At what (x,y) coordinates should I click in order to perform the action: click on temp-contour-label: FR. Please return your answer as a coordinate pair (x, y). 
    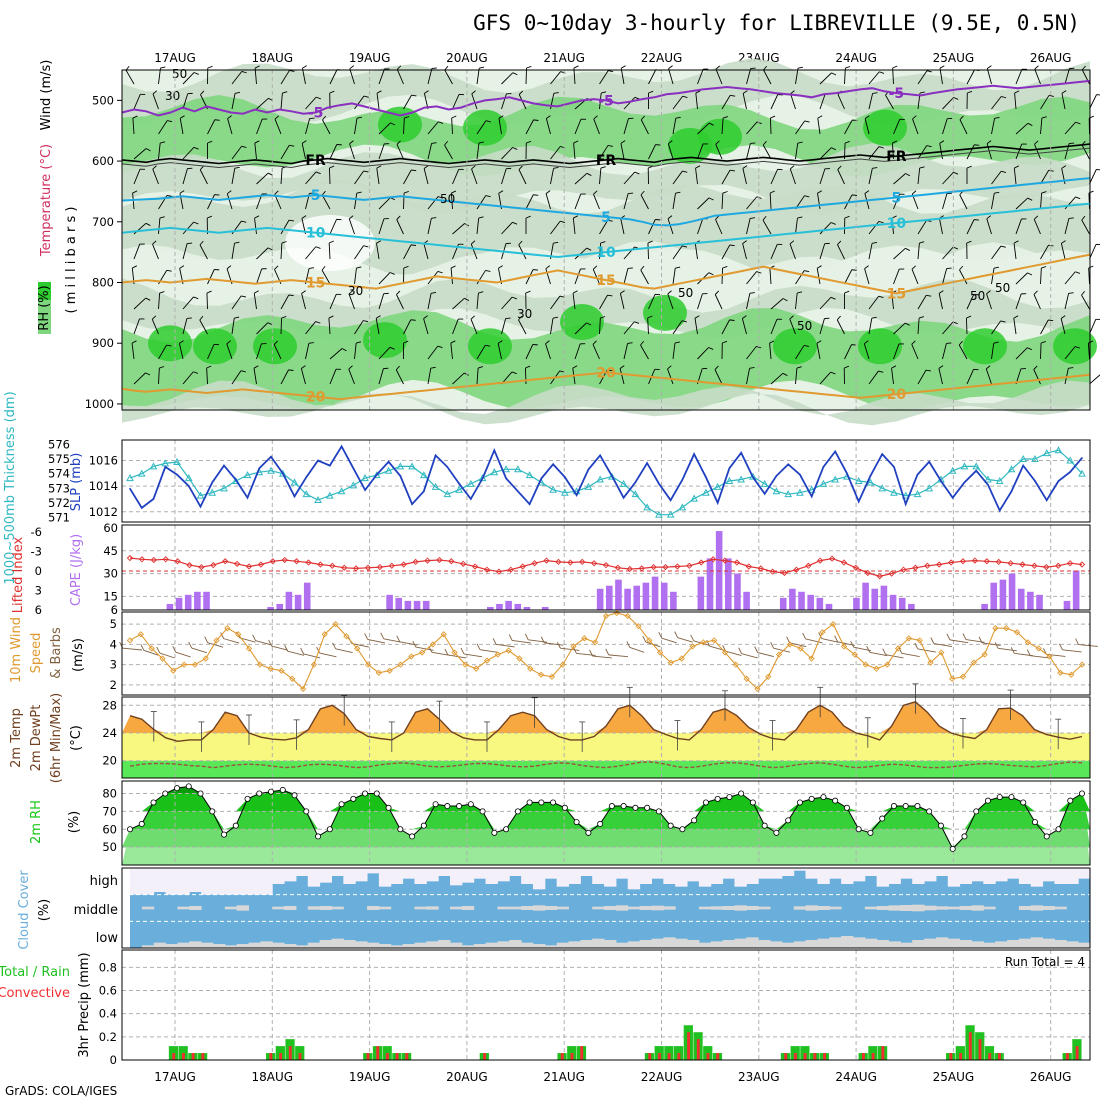
    Looking at the image, I should click on (315, 161).